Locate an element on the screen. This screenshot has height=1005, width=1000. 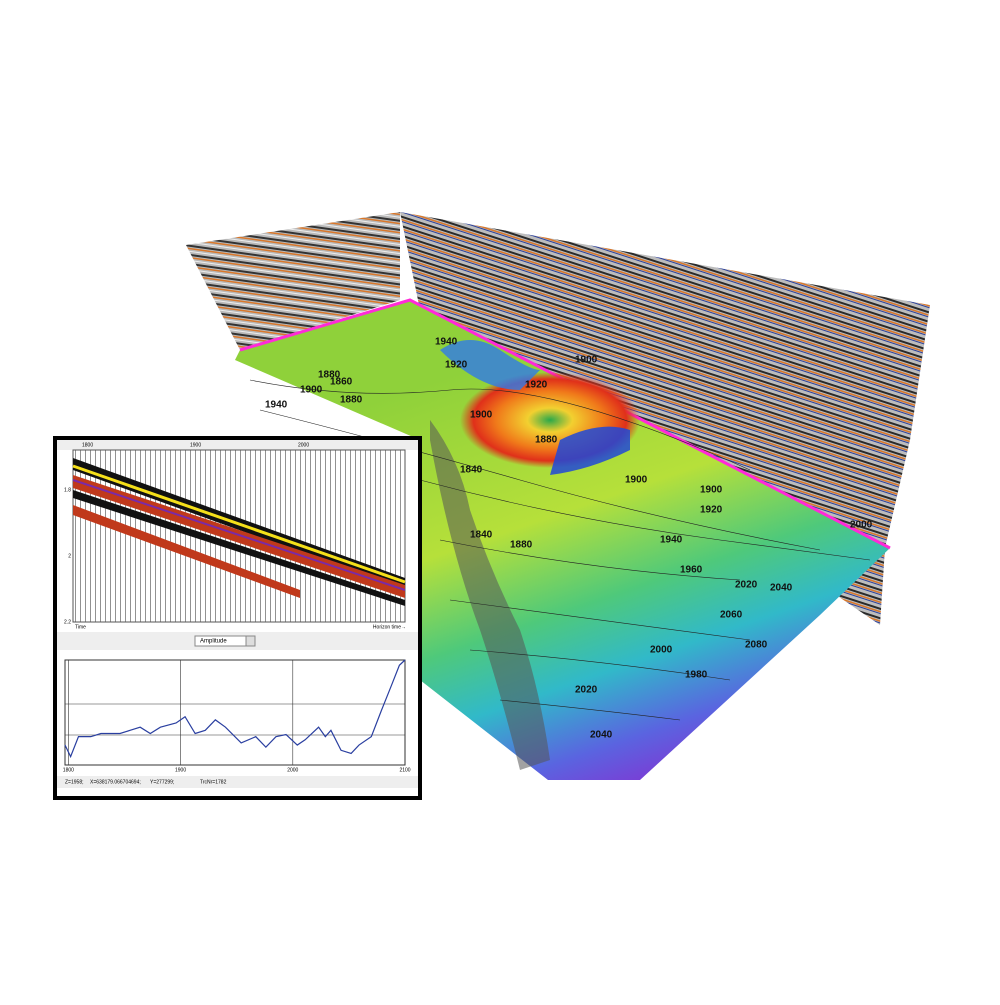
x-tick-label: 1900 is located at coordinates (180, 770).